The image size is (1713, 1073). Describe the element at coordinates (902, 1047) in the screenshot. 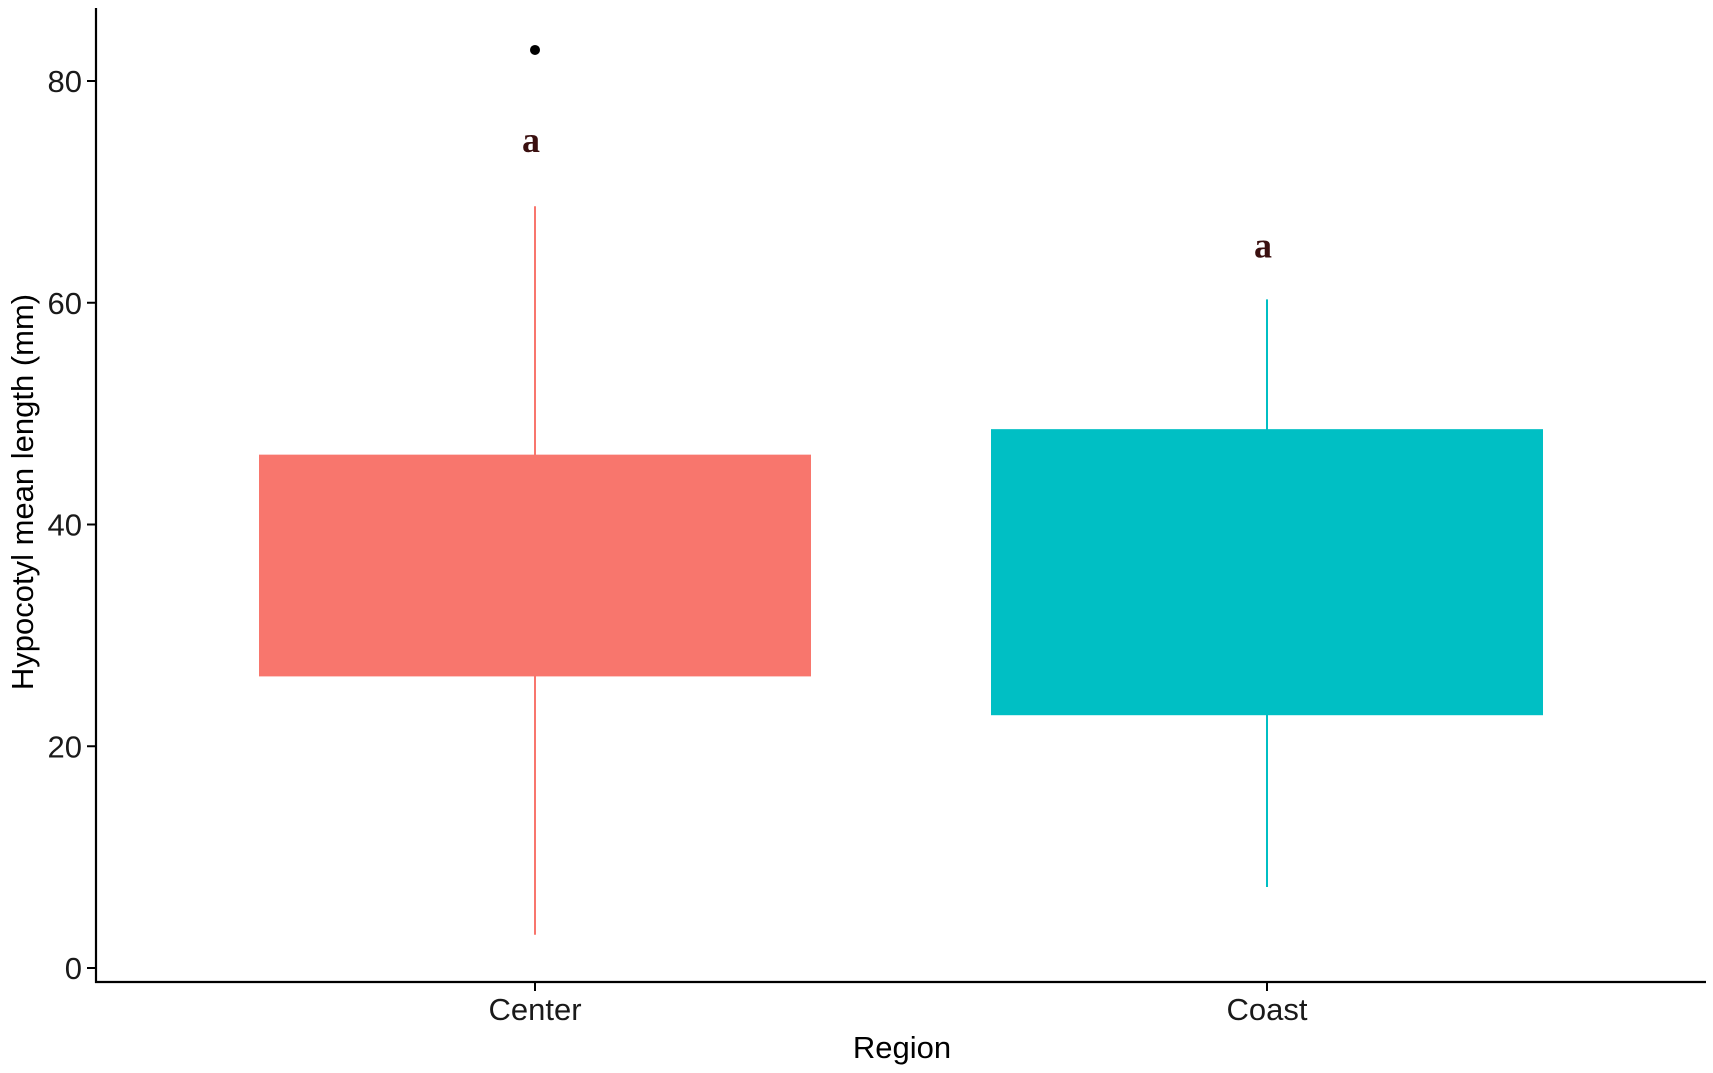

I see `x-axis-title: Region` at that location.